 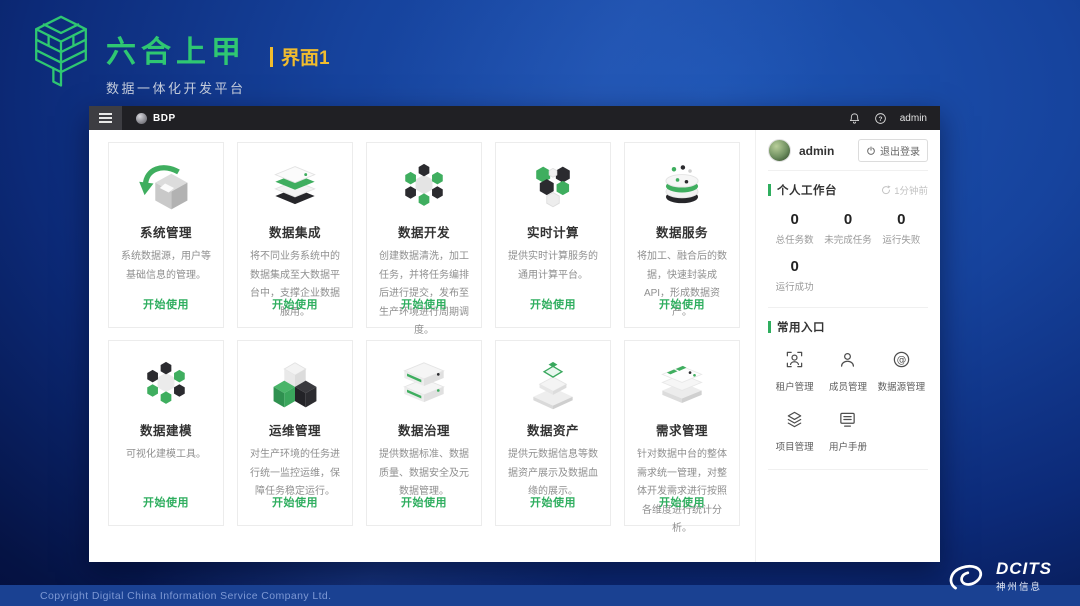 I want to click on card-title: 系统管理, so click(x=165, y=233).